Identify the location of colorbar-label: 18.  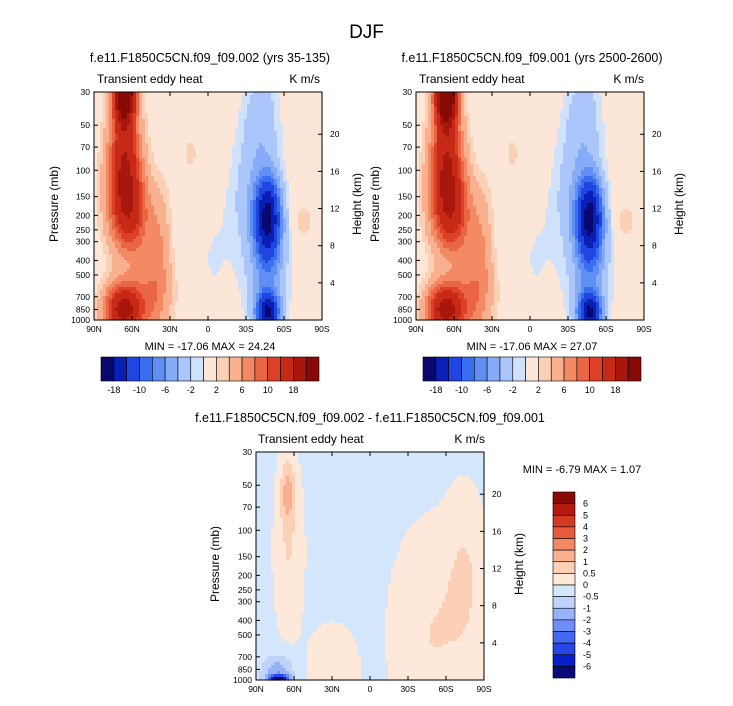
(615, 390).